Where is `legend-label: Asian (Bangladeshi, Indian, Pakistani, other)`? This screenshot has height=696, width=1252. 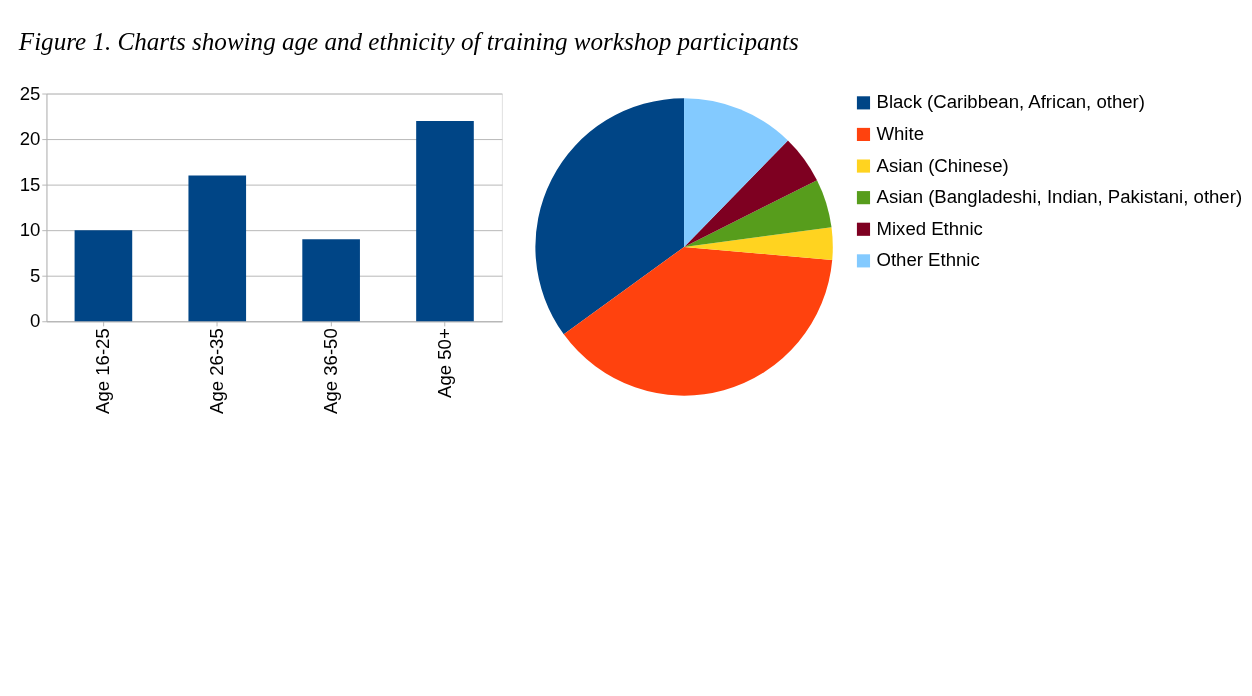
legend-label: Asian (Bangladeshi, Indian, Pakistani, other) is located at coordinates (1059, 197).